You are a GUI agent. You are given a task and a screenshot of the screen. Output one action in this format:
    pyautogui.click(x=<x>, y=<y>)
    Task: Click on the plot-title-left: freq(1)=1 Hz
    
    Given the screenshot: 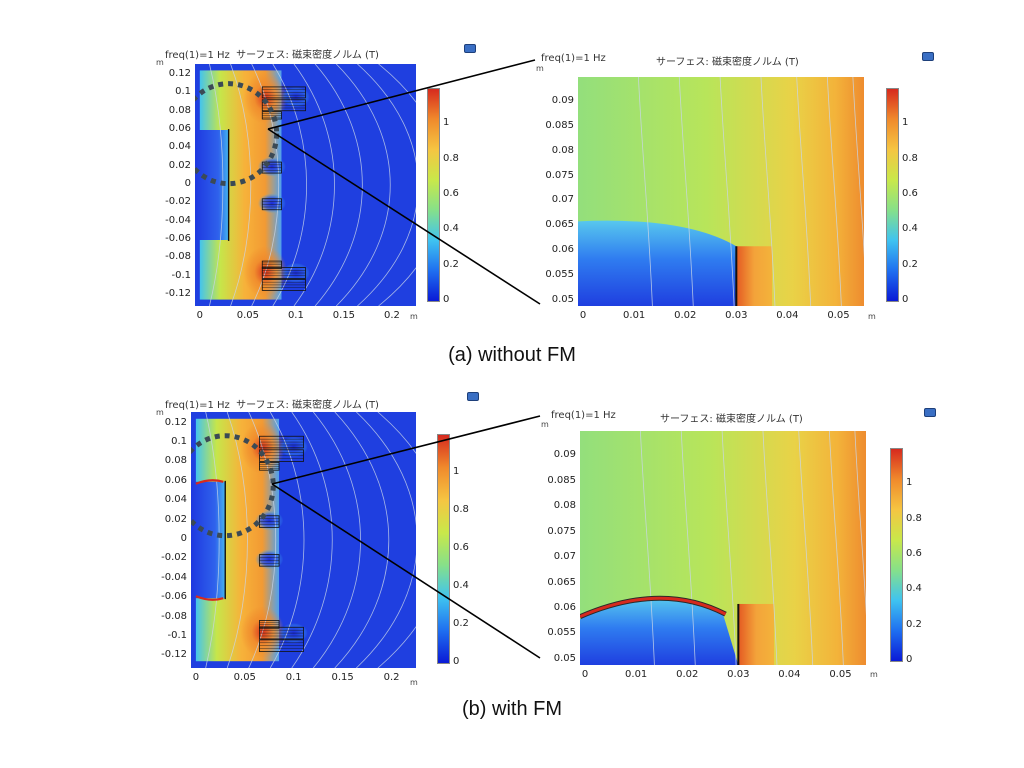 What is the action you would take?
    pyautogui.click(x=573, y=58)
    